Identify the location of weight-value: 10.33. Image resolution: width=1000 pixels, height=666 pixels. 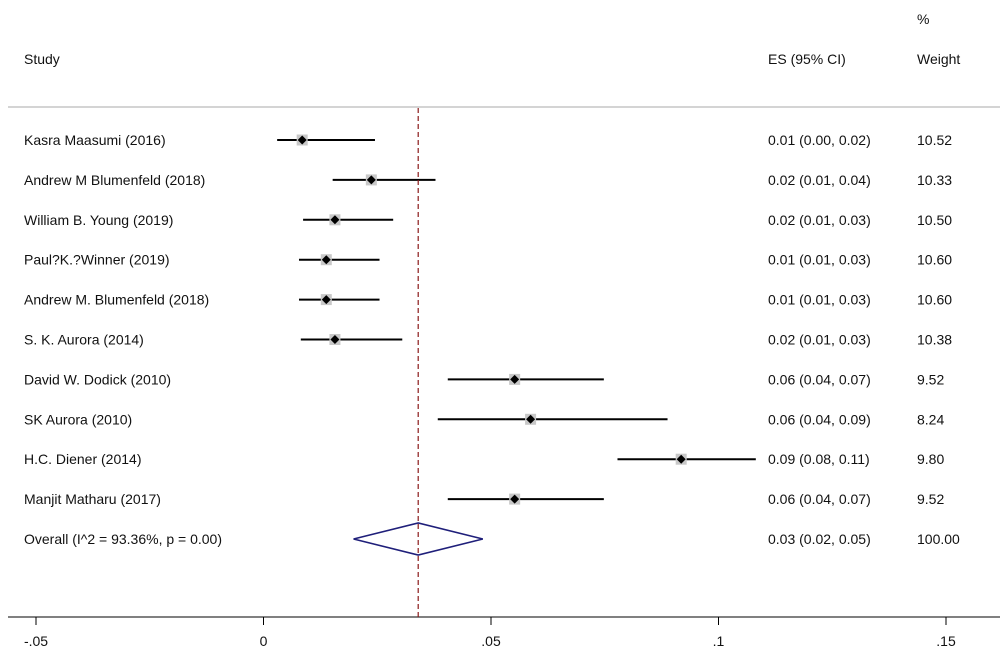
(934, 180).